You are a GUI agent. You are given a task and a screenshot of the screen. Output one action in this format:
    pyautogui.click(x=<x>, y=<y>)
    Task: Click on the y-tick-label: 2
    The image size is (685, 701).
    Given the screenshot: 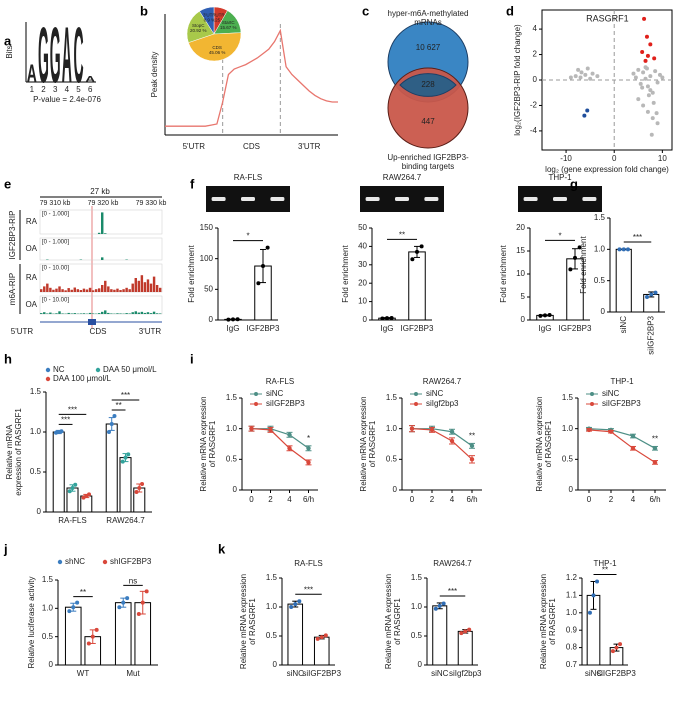 What is the action you would take?
    pyautogui.click(x=535, y=54)
    